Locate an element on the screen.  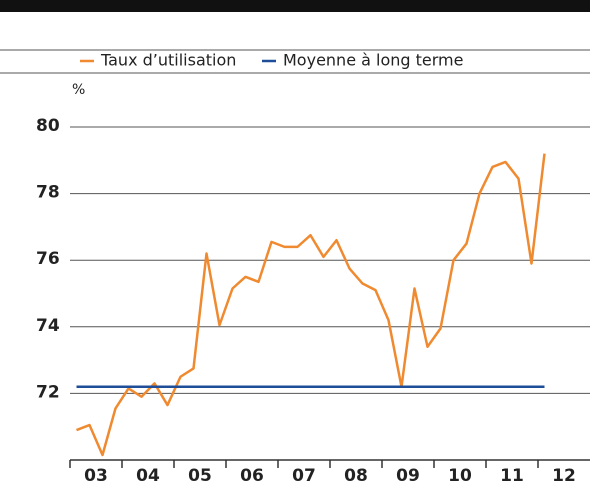
legend-label: Taux d’utilisation is located at coordinates (168, 60).